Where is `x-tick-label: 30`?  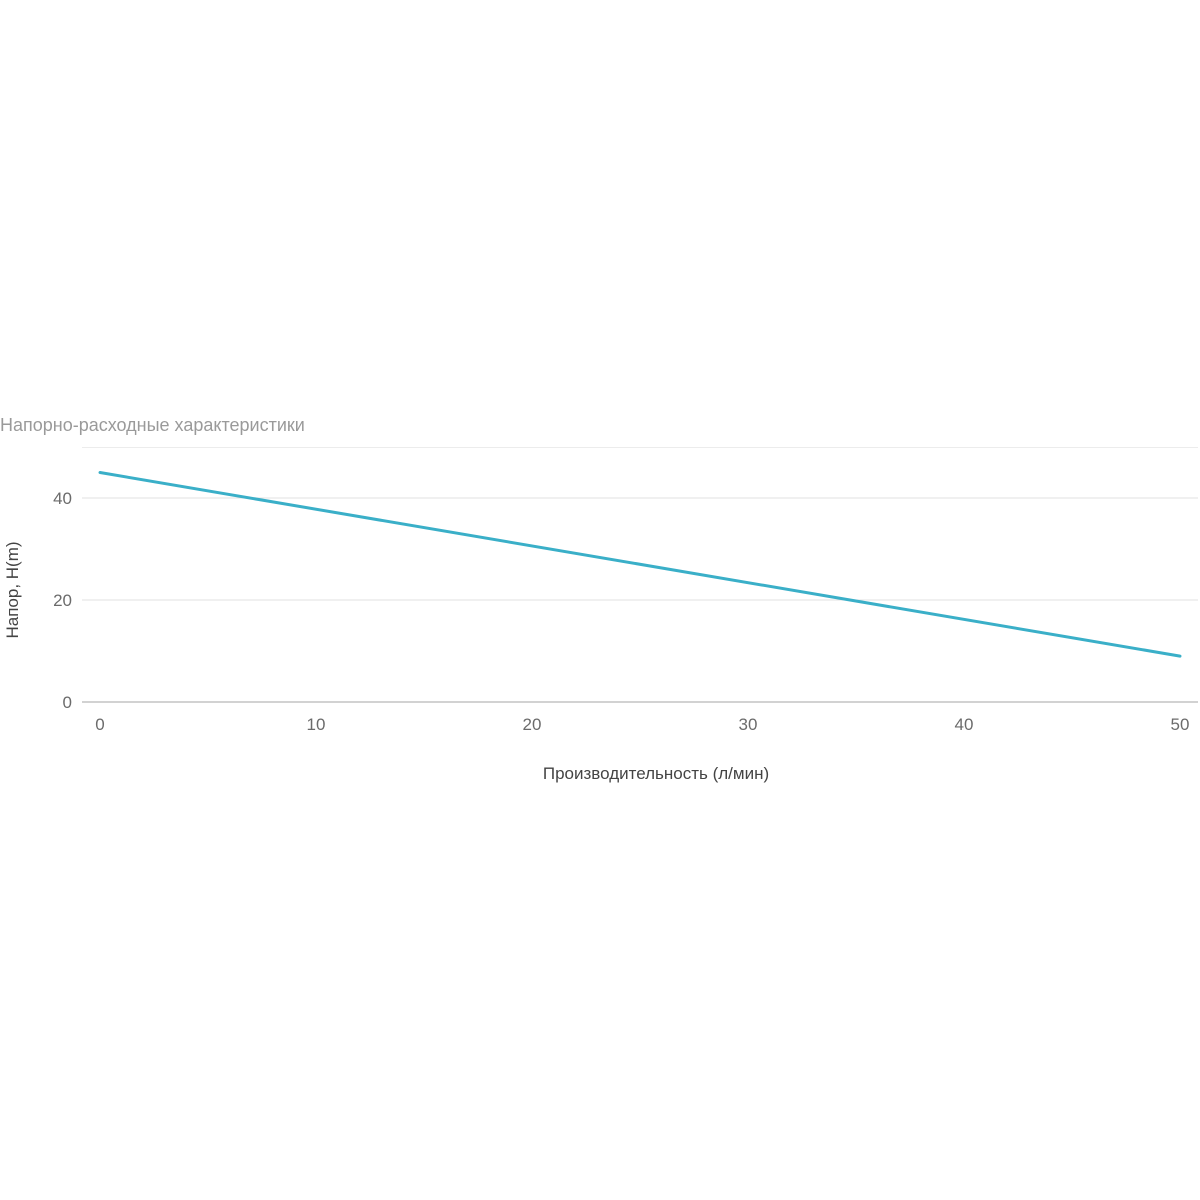 x-tick-label: 30 is located at coordinates (748, 724).